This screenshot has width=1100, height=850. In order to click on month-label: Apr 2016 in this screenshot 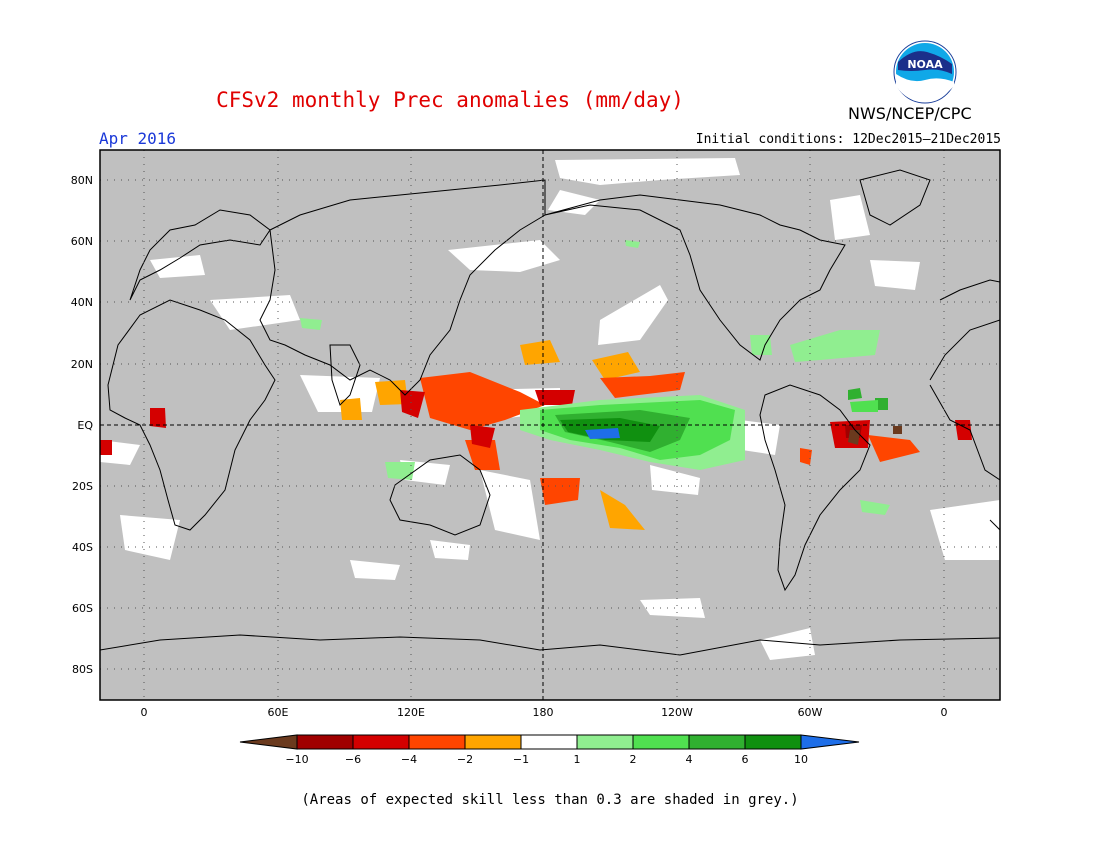, I will do `click(138, 138)`.